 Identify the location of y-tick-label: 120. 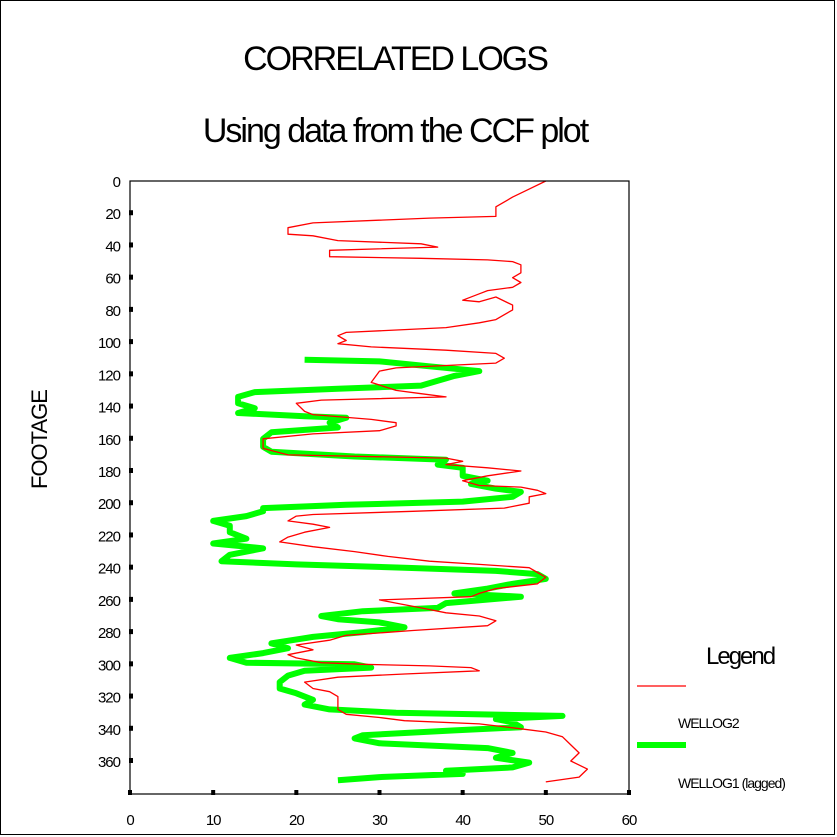
(109, 375).